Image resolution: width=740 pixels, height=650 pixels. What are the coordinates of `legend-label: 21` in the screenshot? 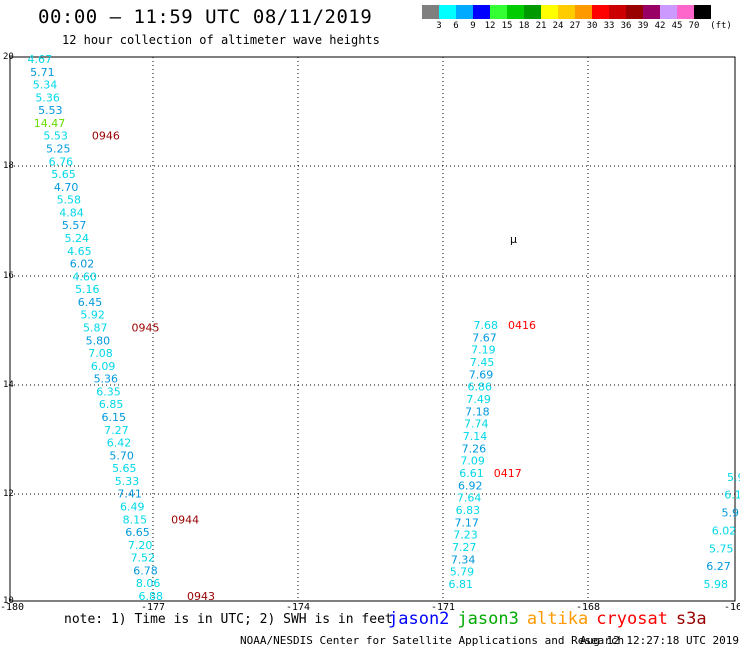 It's located at (541, 26).